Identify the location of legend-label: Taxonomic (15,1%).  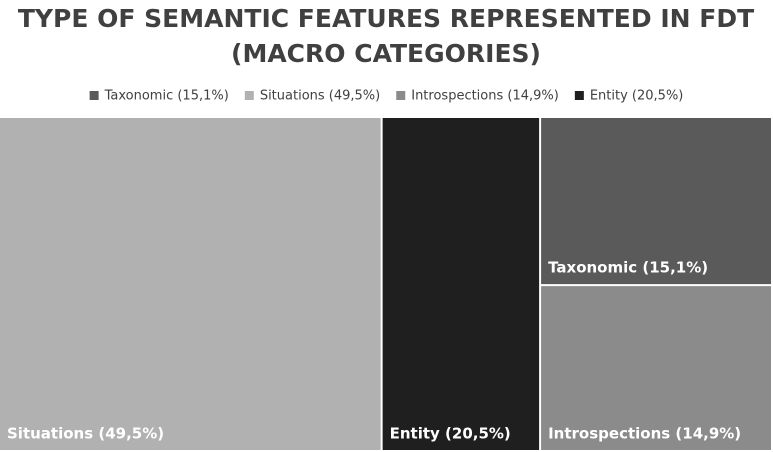
(166, 96).